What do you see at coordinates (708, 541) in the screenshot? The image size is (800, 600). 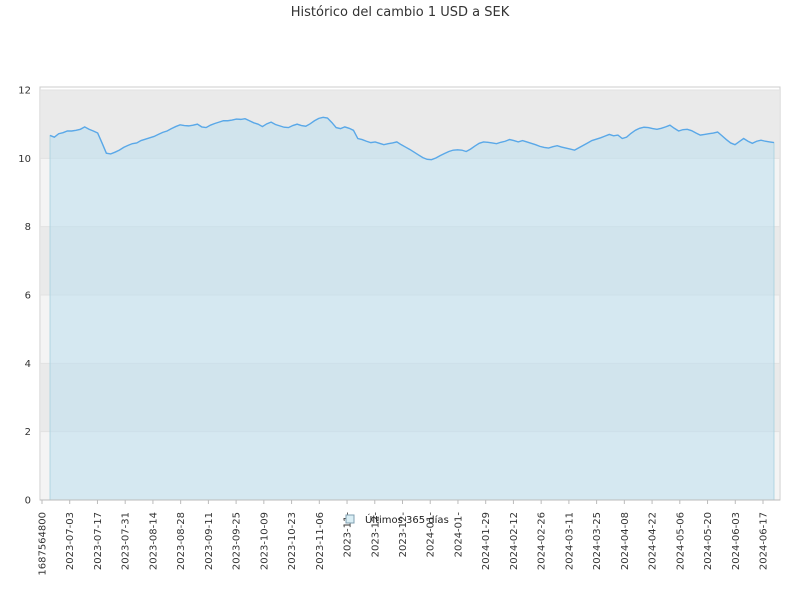 I see `x-tick-label: 2024-05-20` at bounding box center [708, 541].